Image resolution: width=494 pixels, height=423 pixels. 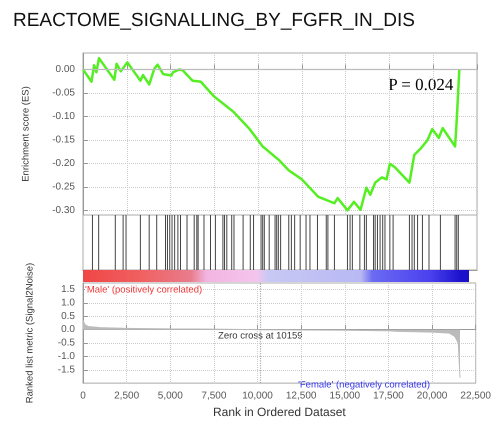 I want to click on x-axis-title: Rank in Ordered Dataset, so click(x=279, y=412).